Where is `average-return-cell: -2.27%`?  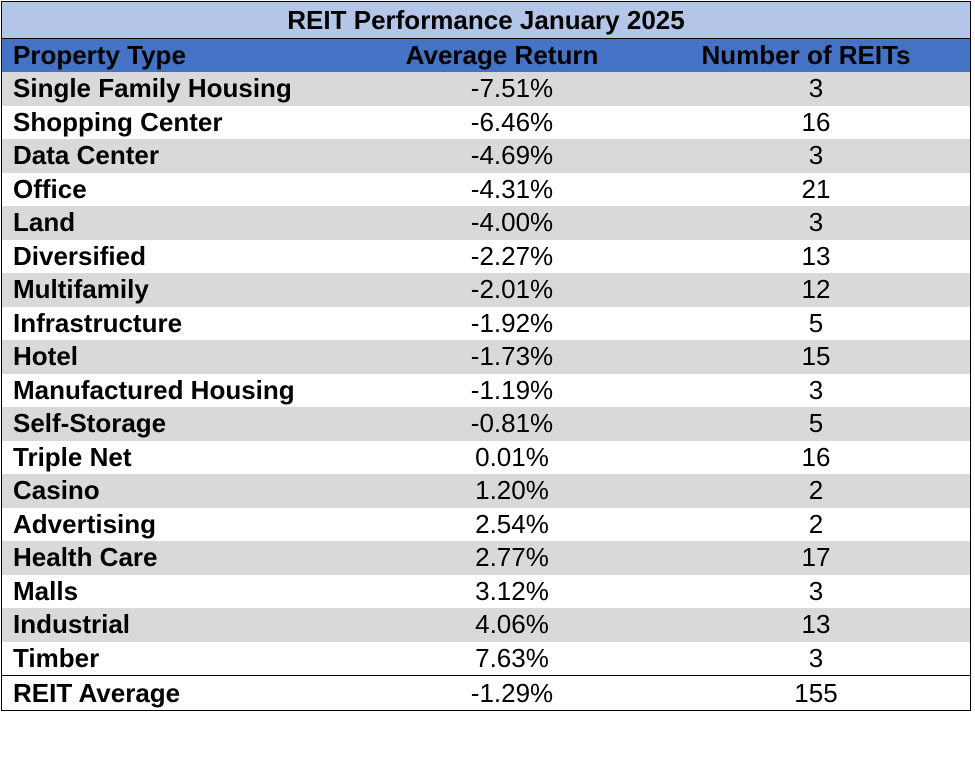
average-return-cell: -2.27% is located at coordinates (512, 255).